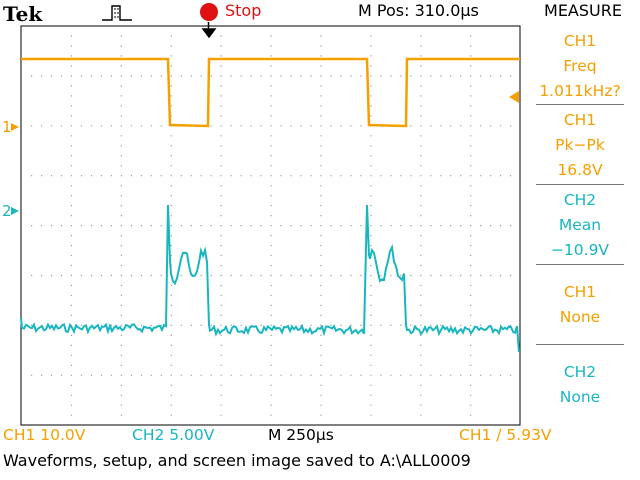  What do you see at coordinates (580, 372) in the screenshot?
I see `measurement-5-channel: CH2` at bounding box center [580, 372].